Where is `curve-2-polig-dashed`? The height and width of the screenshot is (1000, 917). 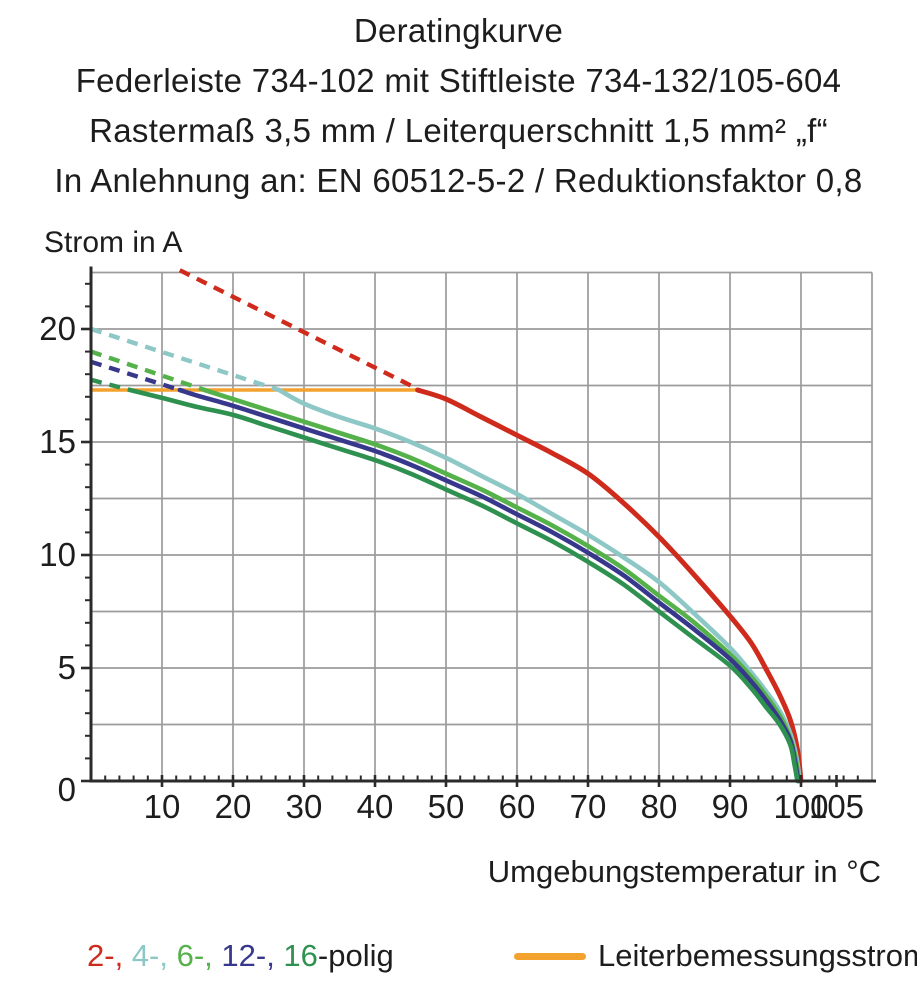
curve-2-polig-dashed is located at coordinates (298, 329).